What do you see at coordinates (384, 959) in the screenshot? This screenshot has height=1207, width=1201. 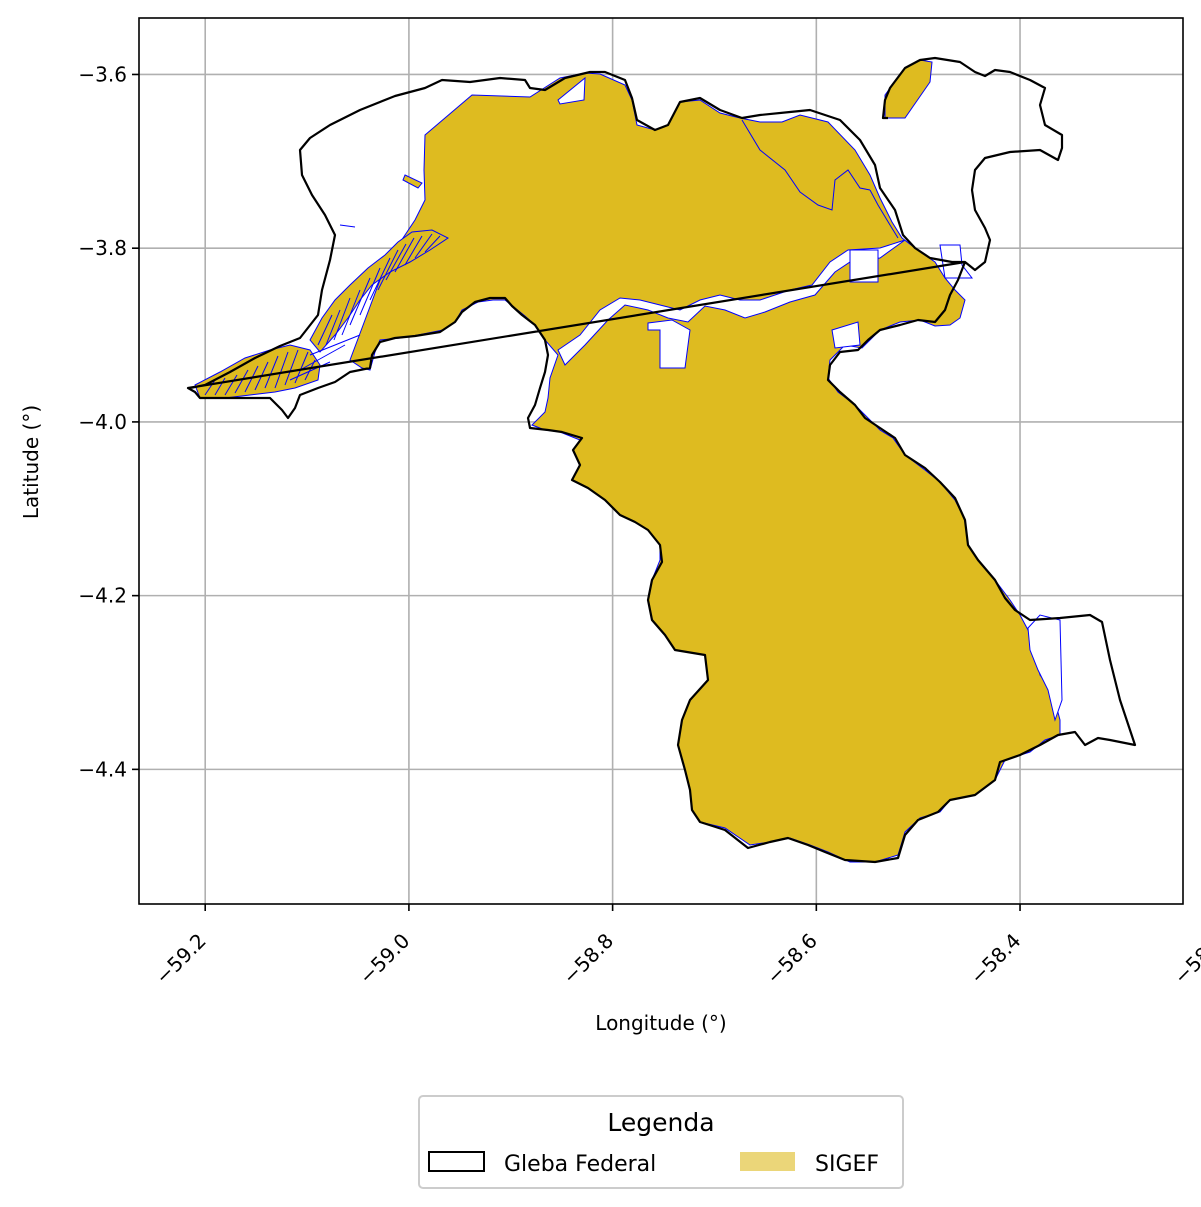 I see `x-tick-label: −59.0` at bounding box center [384, 959].